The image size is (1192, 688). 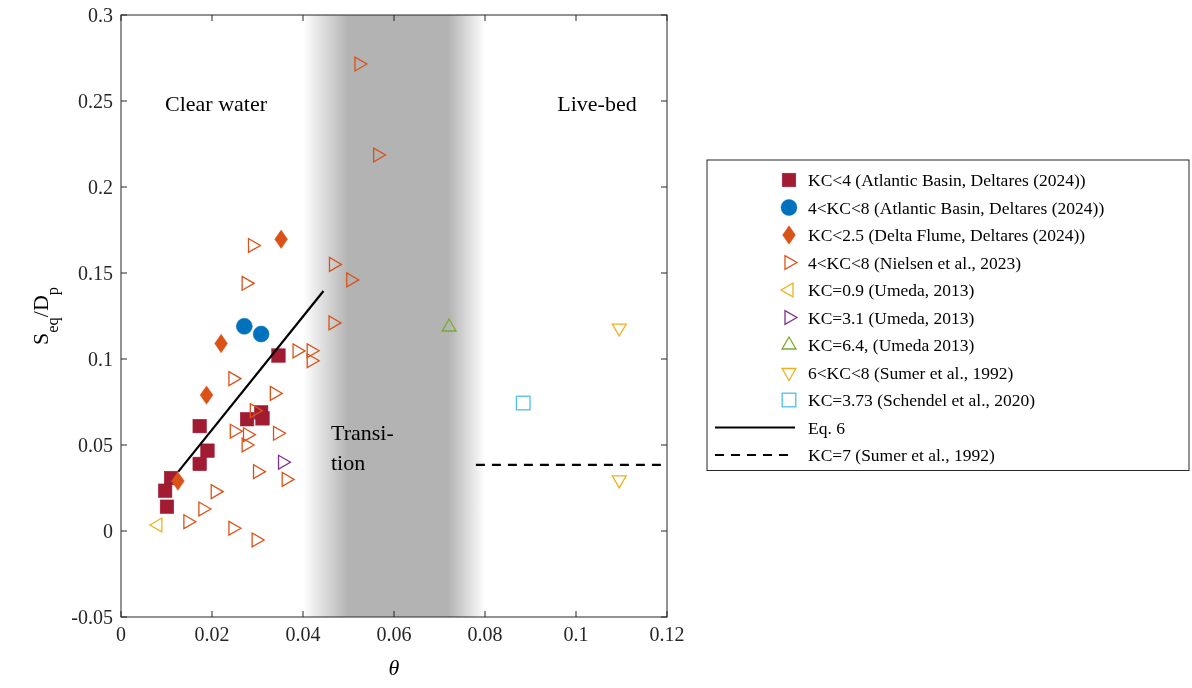 What do you see at coordinates (216, 103) in the screenshot?
I see `annotation: Clear water` at bounding box center [216, 103].